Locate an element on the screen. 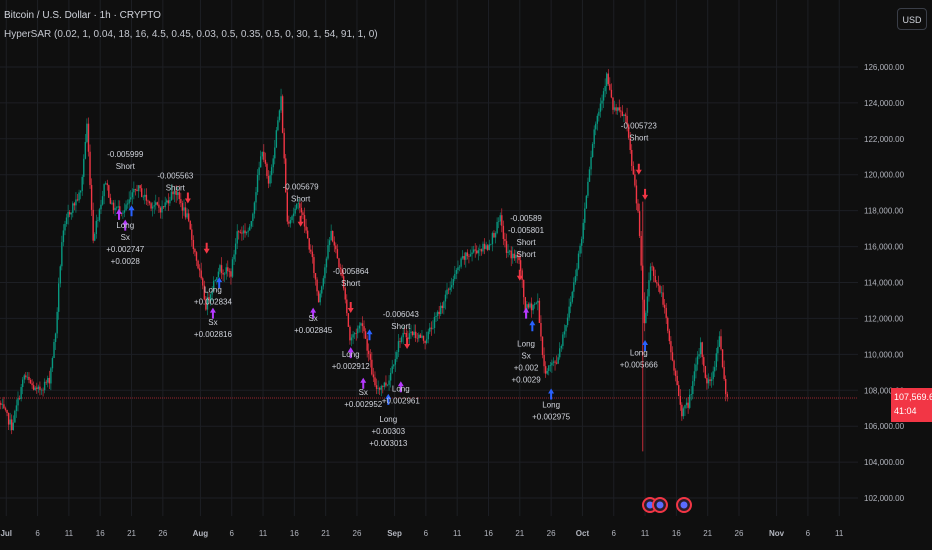  trade-label: +0.002816 is located at coordinates (213, 334).